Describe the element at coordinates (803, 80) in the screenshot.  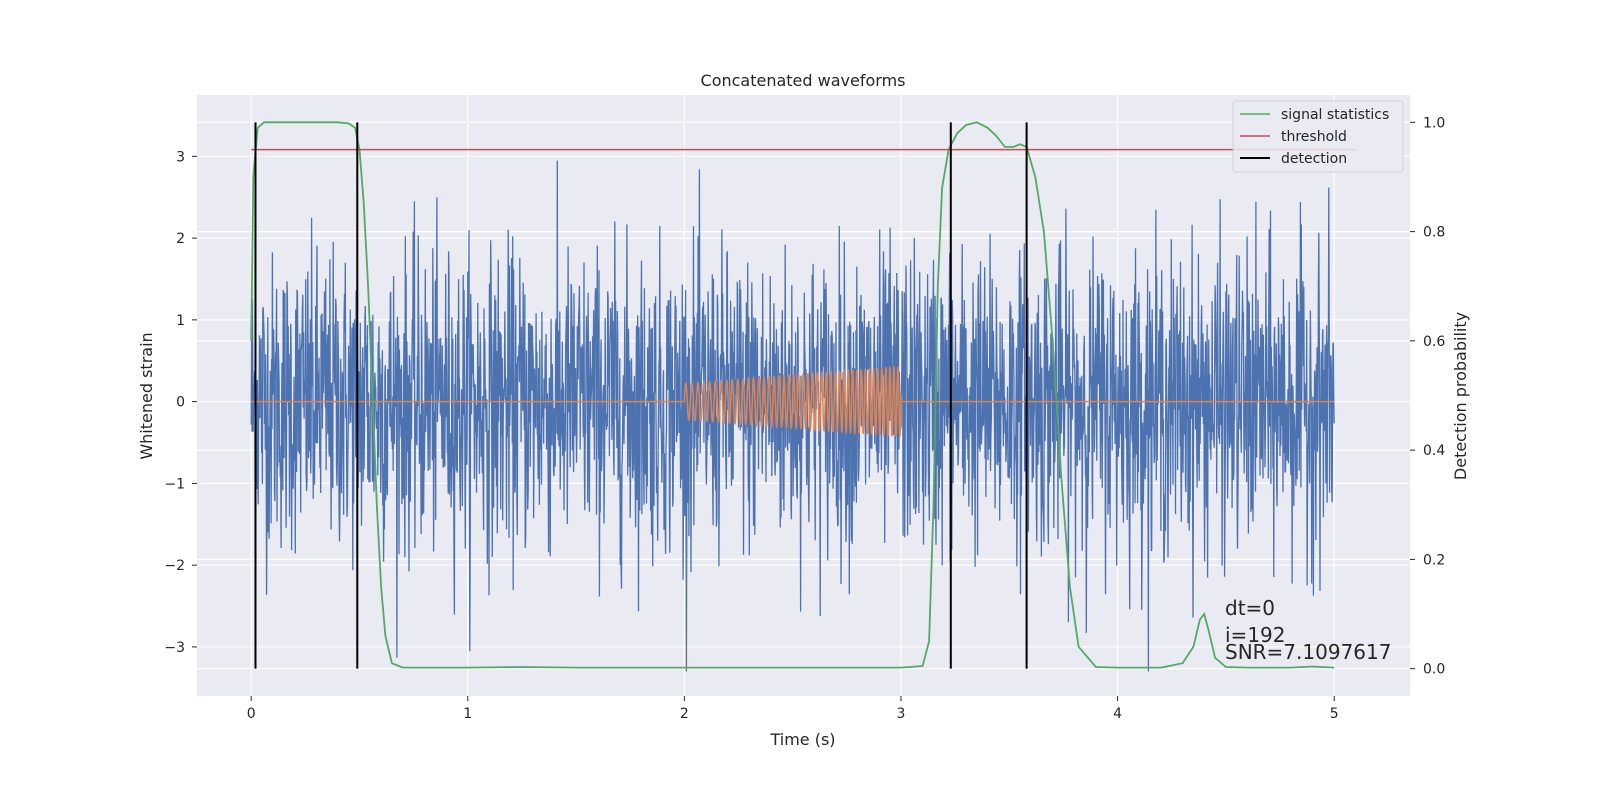
I see `chart-title: Concatenated waveforms` at that location.